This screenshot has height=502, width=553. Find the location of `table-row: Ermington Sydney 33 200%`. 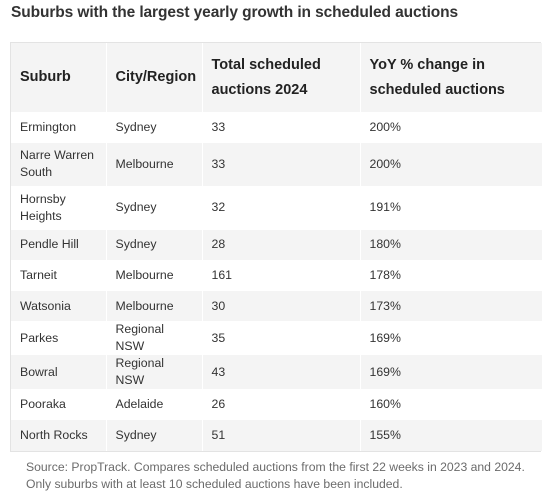

table-row: Ermington Sydney 33 200% is located at coordinates (276, 127).